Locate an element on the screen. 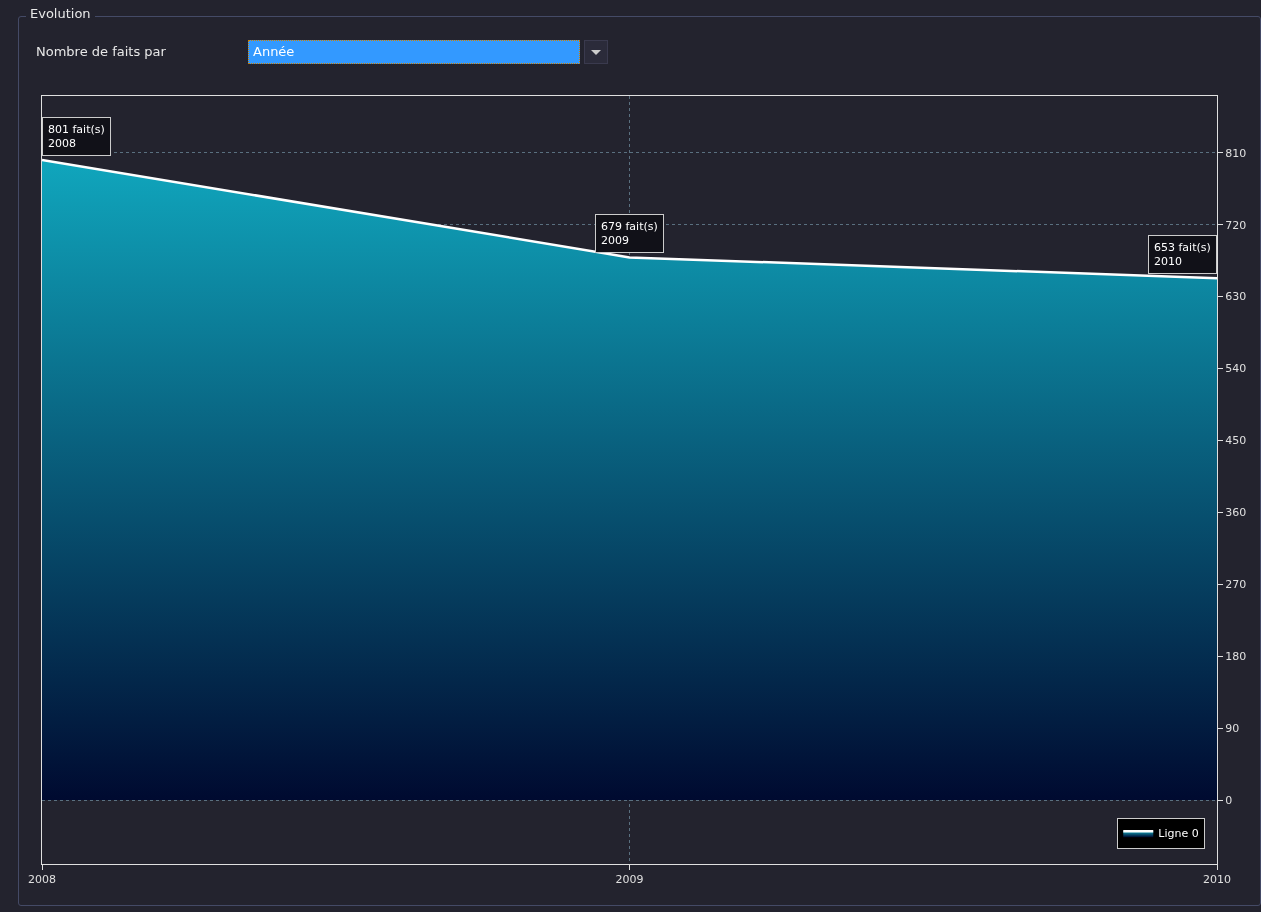  chart-title: Evolution is located at coordinates (60, 13).